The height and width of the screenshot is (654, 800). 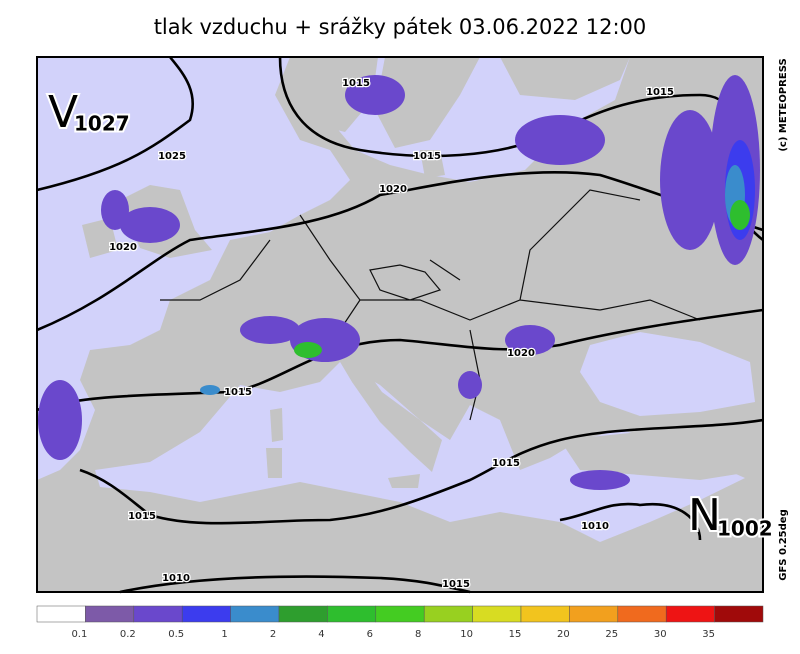 What do you see at coordinates (172, 156) in the screenshot?
I see `isobar-label: 1025` at bounding box center [172, 156].